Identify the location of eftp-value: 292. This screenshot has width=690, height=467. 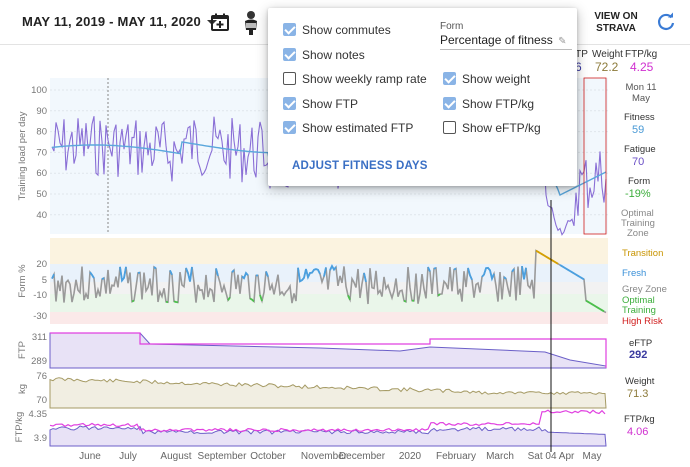
(638, 355).